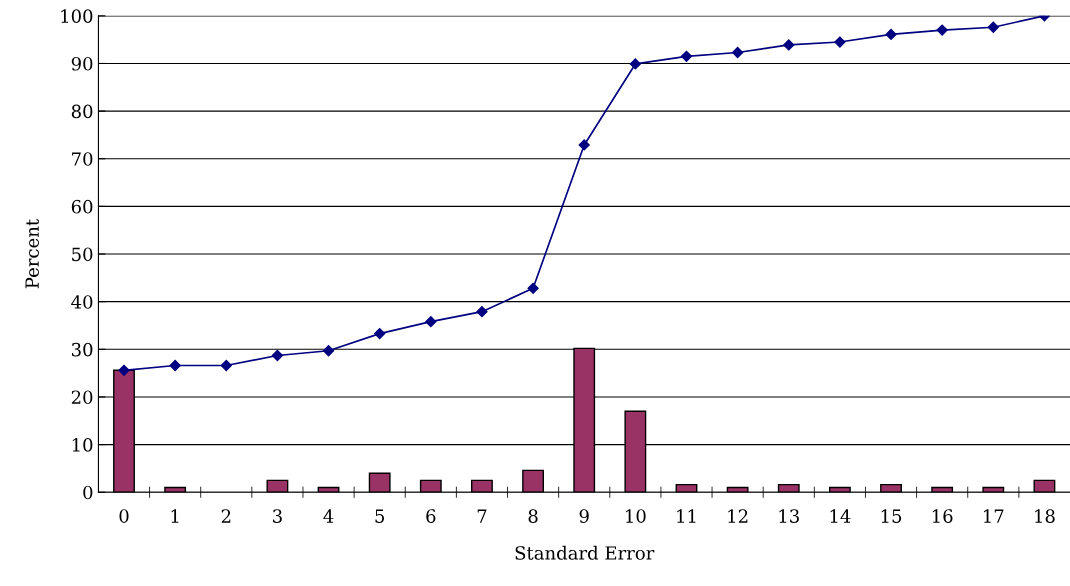 The width and height of the screenshot is (1070, 586). What do you see at coordinates (789, 516) in the screenshot?
I see `x-tick-label: 13` at bounding box center [789, 516].